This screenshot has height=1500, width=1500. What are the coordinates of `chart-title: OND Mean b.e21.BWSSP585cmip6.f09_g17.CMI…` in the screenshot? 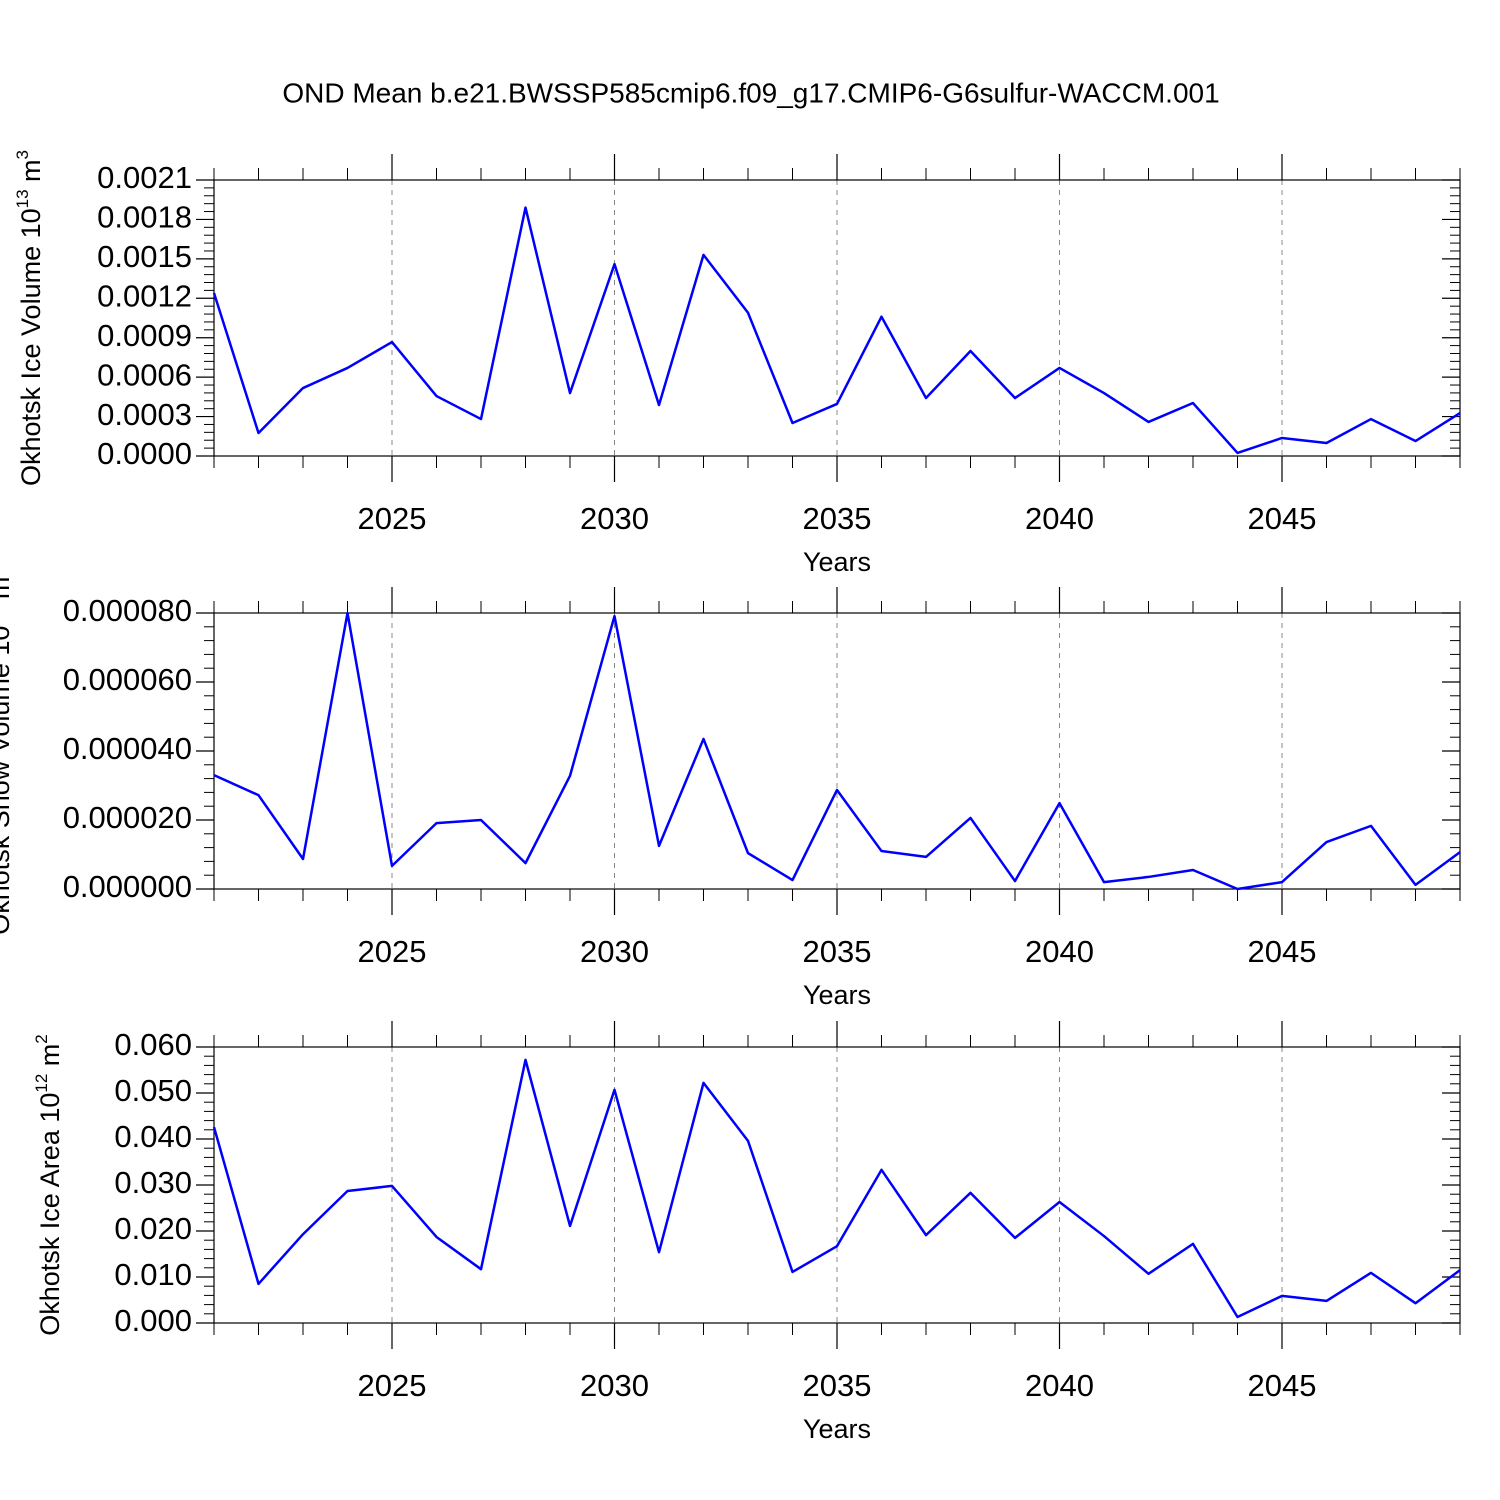 It's located at (750, 92).